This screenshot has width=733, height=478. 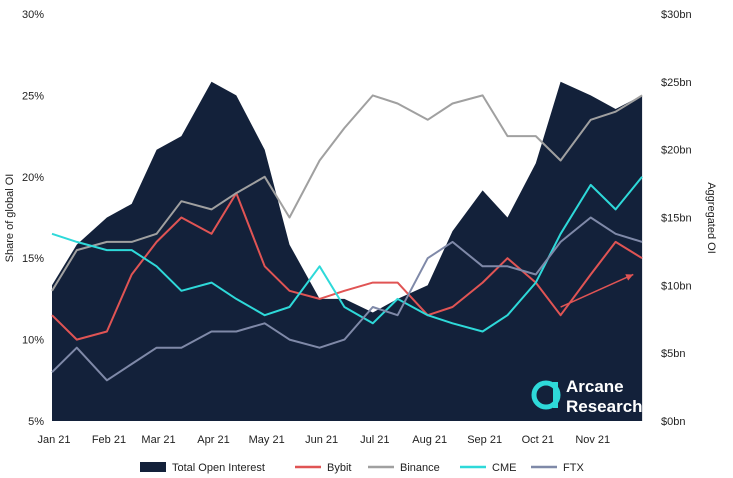 What do you see at coordinates (604, 406) in the screenshot?
I see `brand-name-line2: Research` at bounding box center [604, 406].